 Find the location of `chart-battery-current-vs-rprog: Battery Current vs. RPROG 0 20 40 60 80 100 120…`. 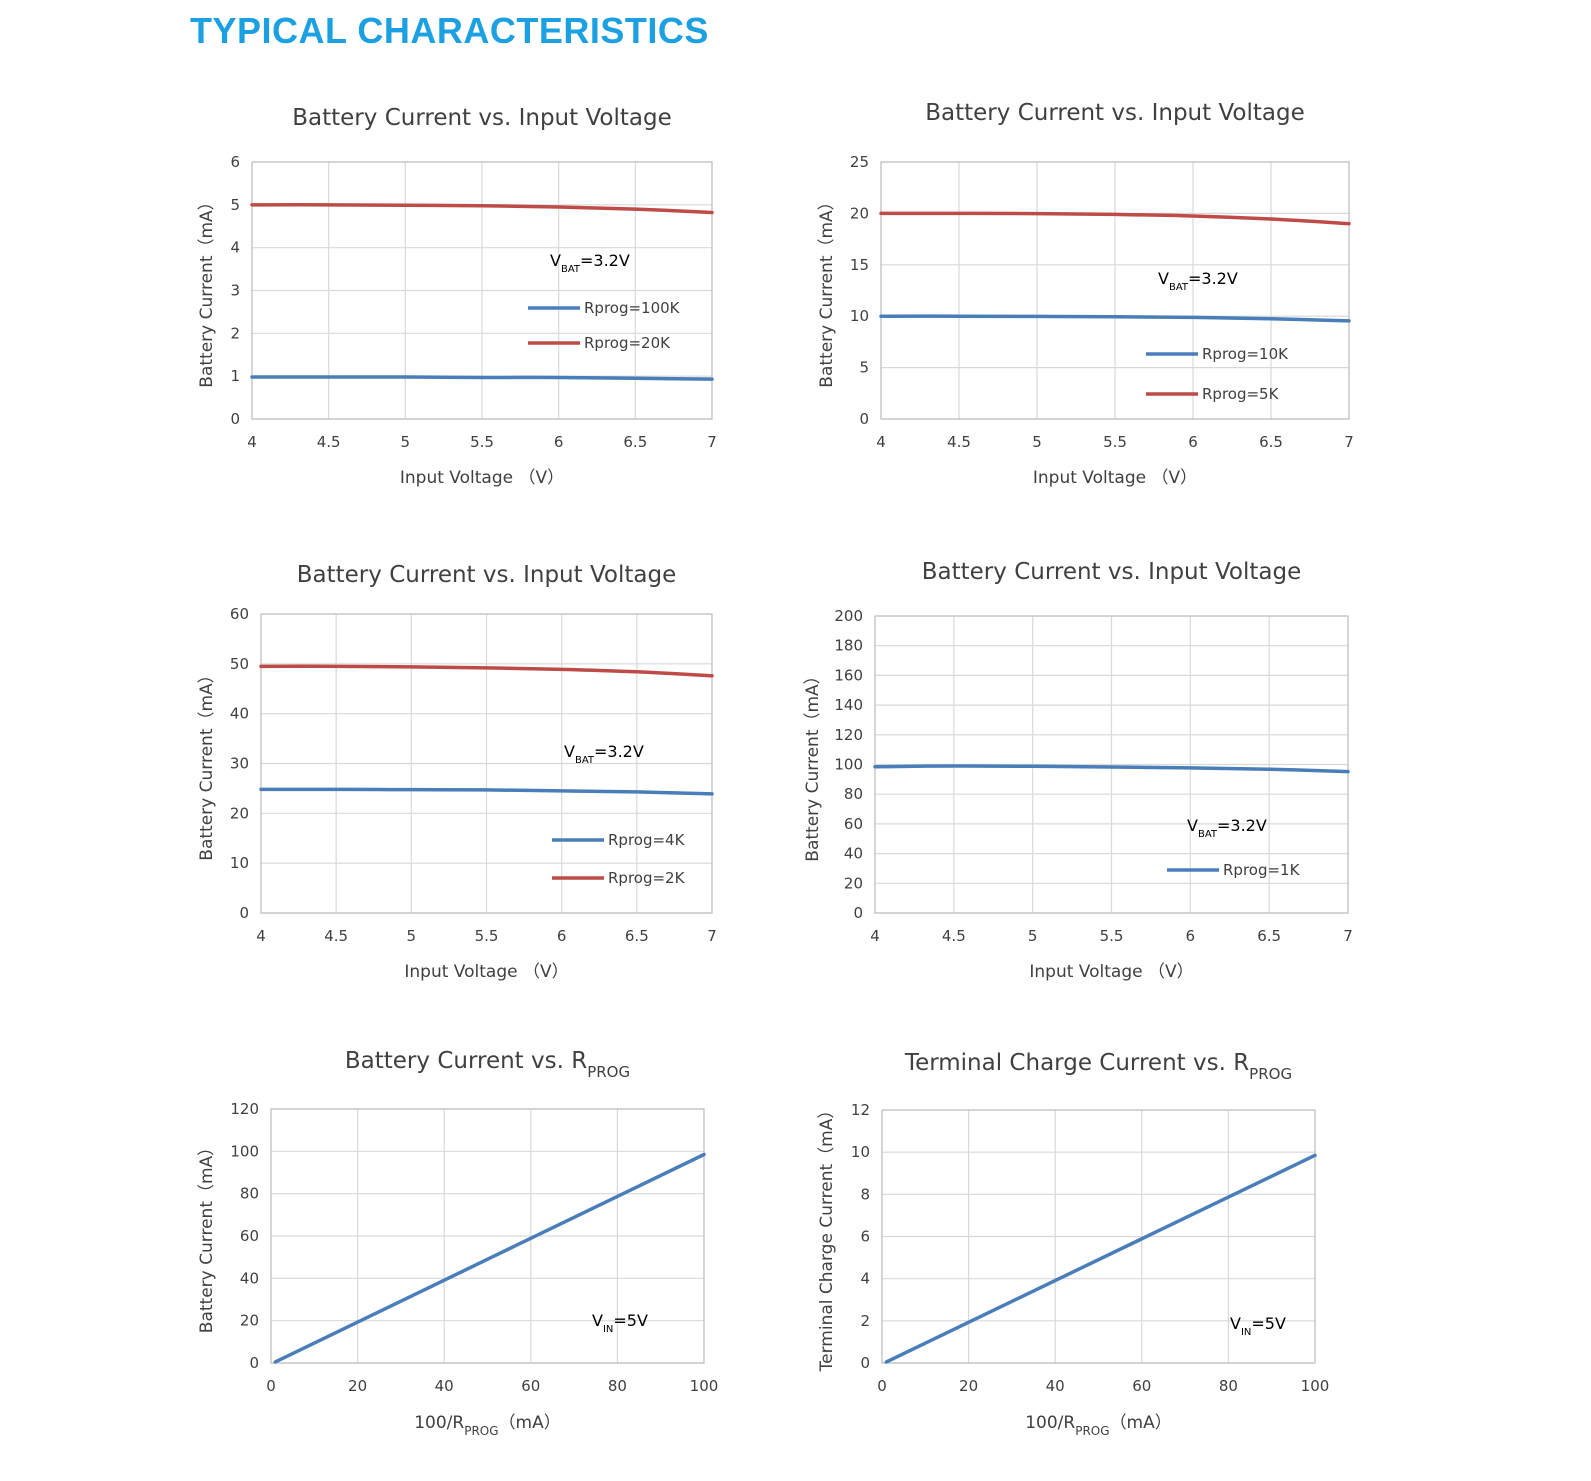

chart-battery-current-vs-rprog: Battery Current vs. RPROG 0 20 40 60 80 100 120… is located at coordinates (458, 1243).